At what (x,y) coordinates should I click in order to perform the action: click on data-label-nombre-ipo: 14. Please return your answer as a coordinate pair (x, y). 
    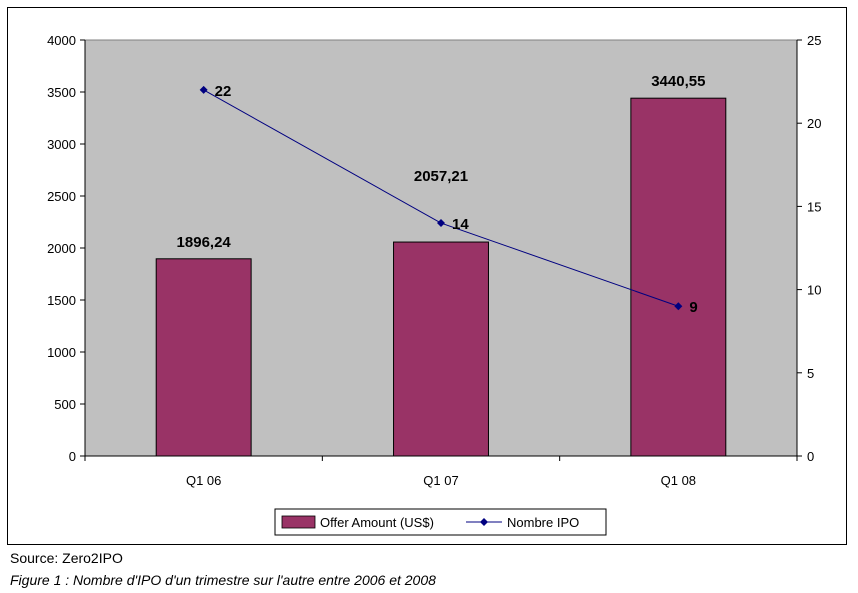
    Looking at the image, I should click on (460, 224).